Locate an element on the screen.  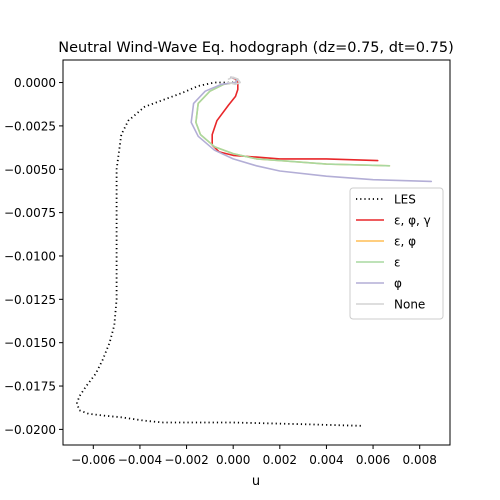
y-tick-label: 0.0000 is located at coordinates (35, 83).